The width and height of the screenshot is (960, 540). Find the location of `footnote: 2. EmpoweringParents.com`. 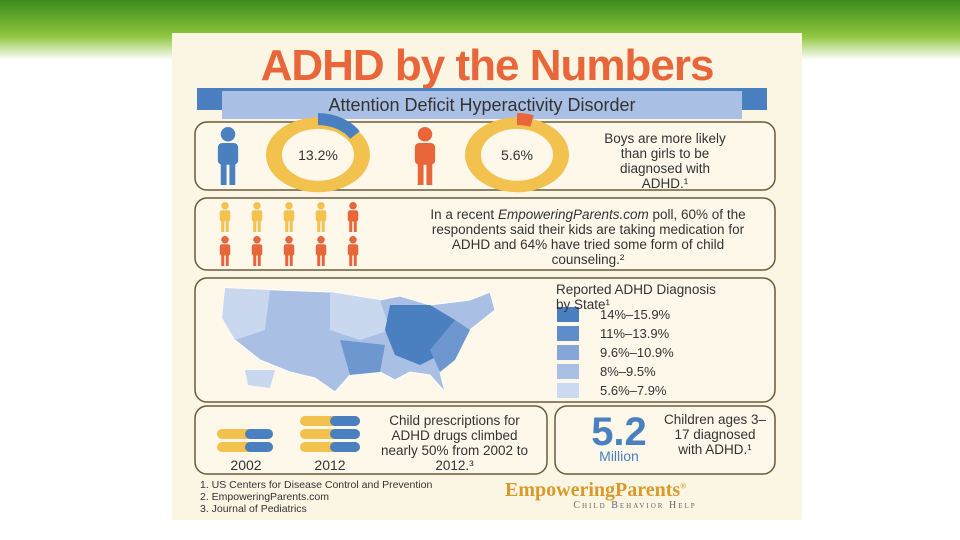

footnote: 2. EmpoweringParents.com is located at coordinates (264, 497).